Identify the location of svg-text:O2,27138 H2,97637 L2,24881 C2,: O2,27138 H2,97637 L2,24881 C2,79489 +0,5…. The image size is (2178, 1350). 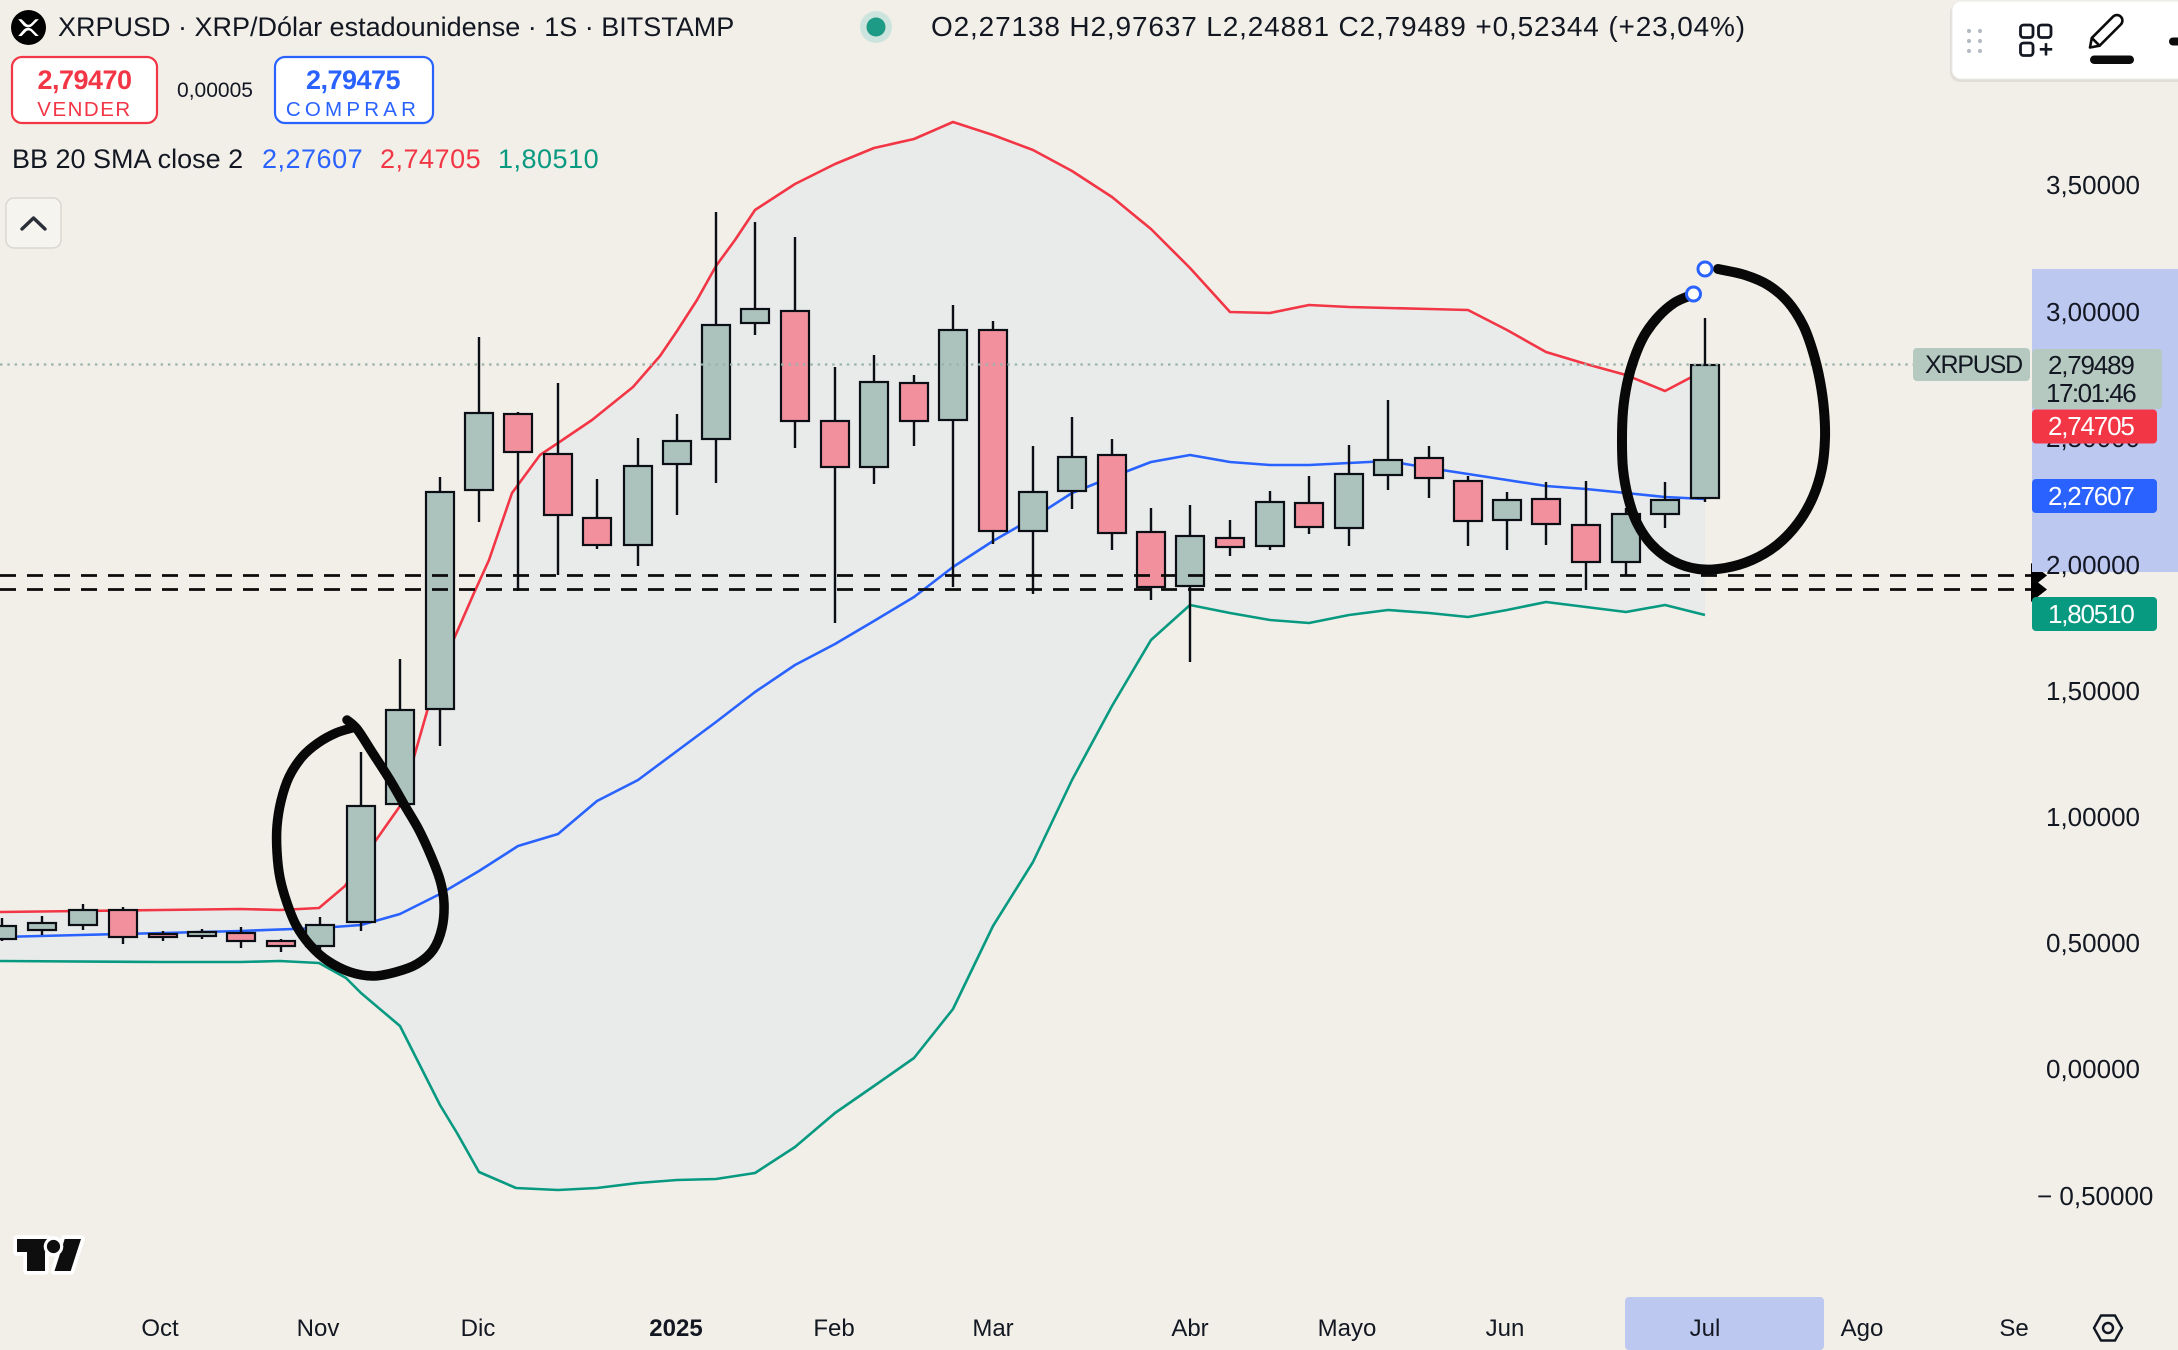
(1338, 26).